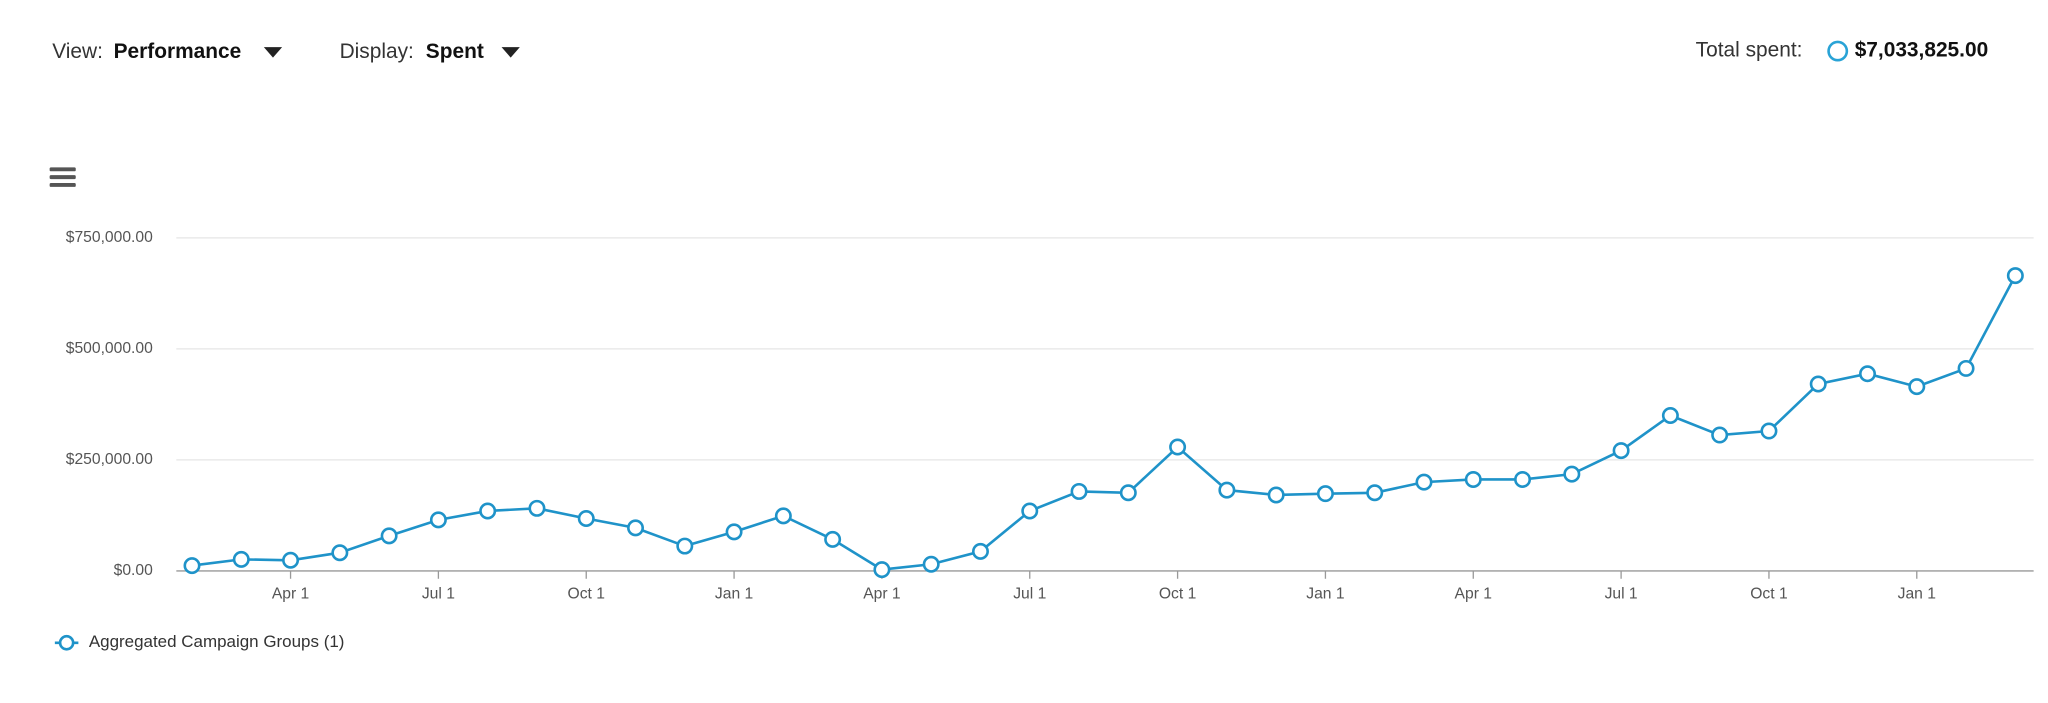 The height and width of the screenshot is (703, 2048). I want to click on legend-label: Aggregated Campaign Groups (1), so click(217, 641).